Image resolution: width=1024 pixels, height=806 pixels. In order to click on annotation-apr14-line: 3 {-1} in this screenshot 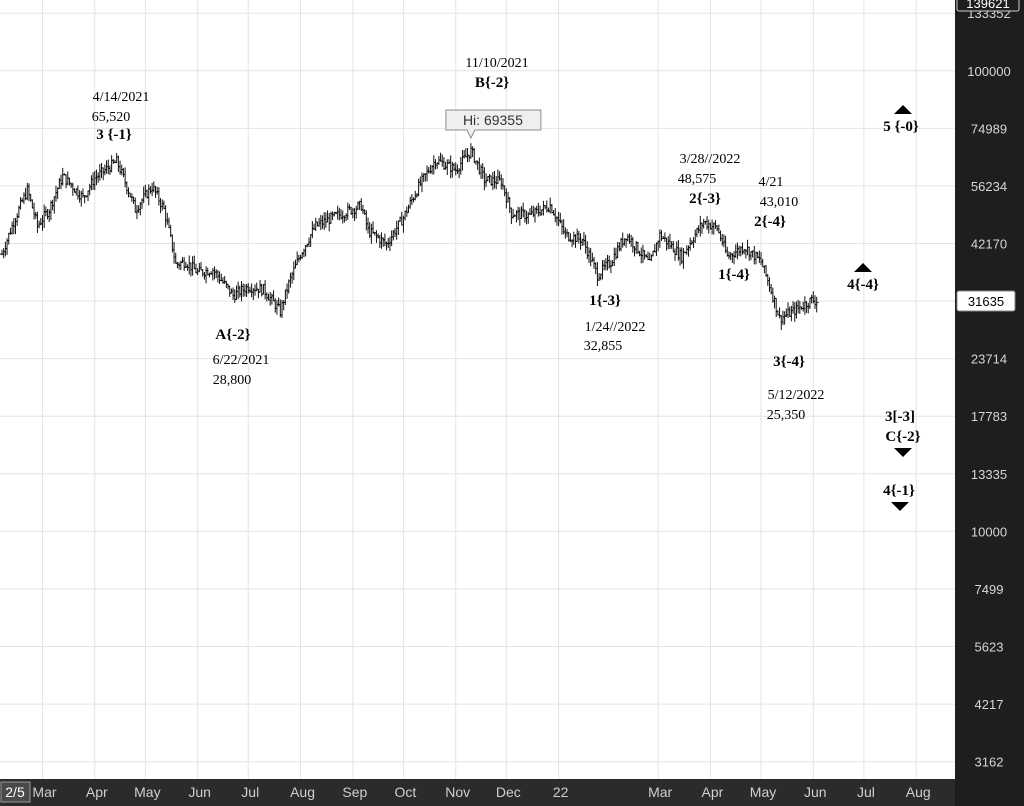, I will do `click(114, 135)`.